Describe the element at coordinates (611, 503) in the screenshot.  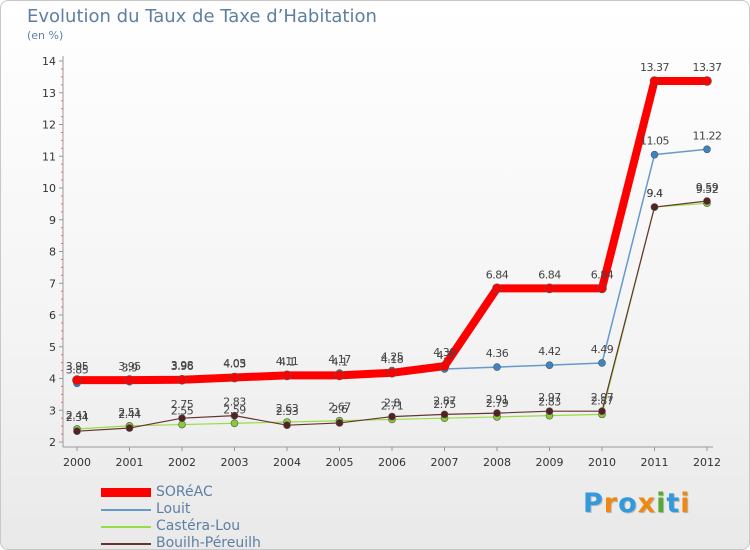
I see `logo-letter: r` at that location.